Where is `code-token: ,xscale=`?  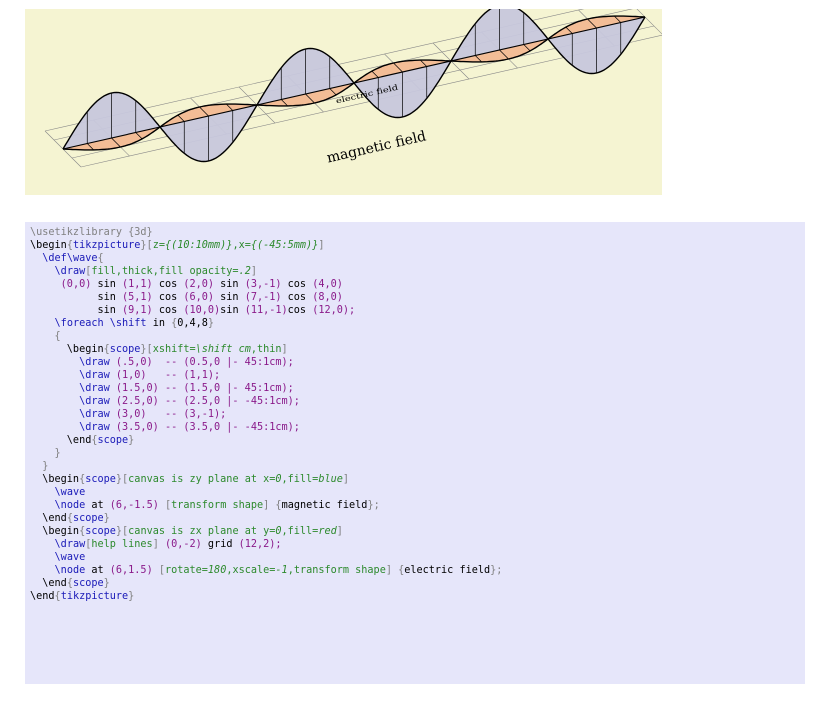
code-token: ,xscale= is located at coordinates (251, 570).